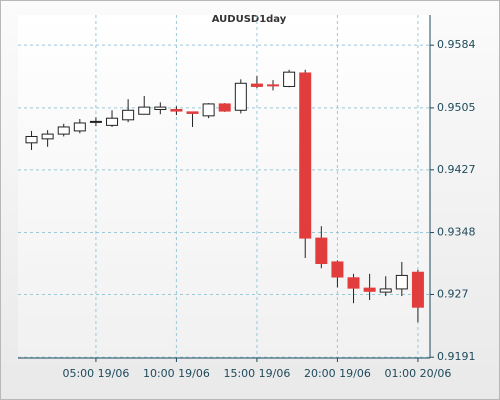 Image resolution: width=500 pixels, height=400 pixels. I want to click on y-tick-label: 0.927, so click(453, 293).